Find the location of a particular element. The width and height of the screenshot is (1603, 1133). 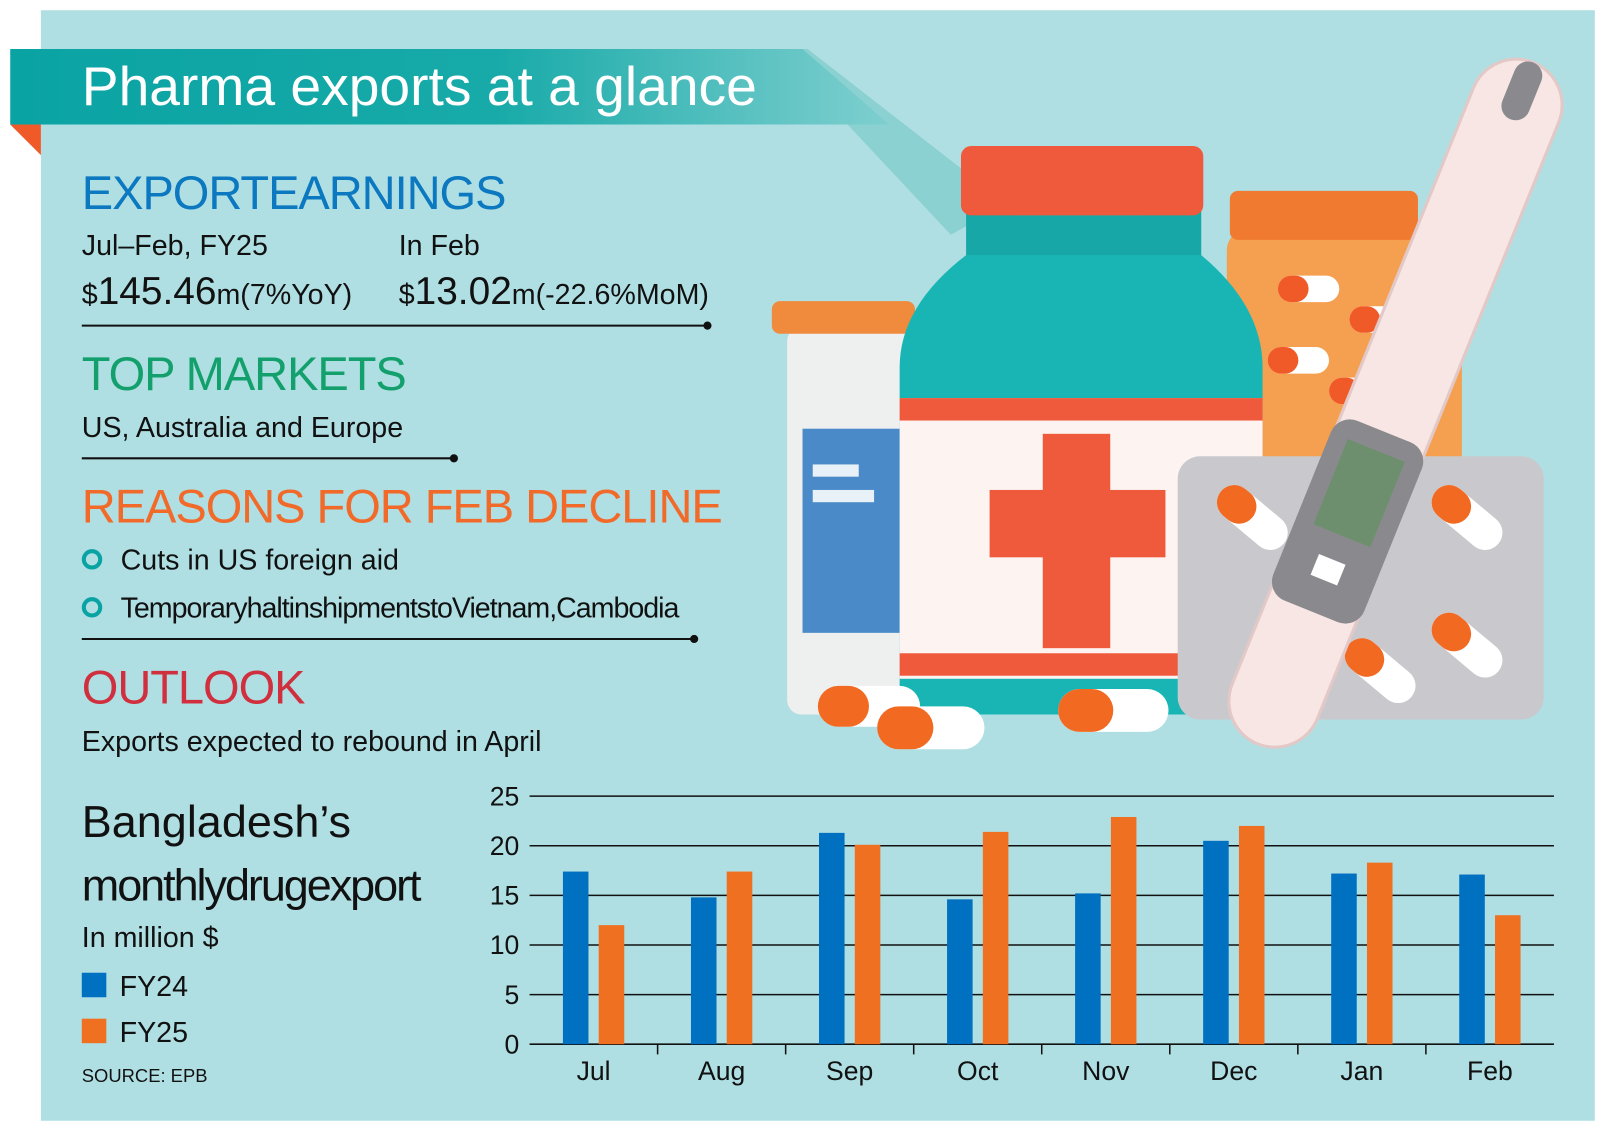

section-heading: EXPORTEARNINGS is located at coordinates (294, 192).